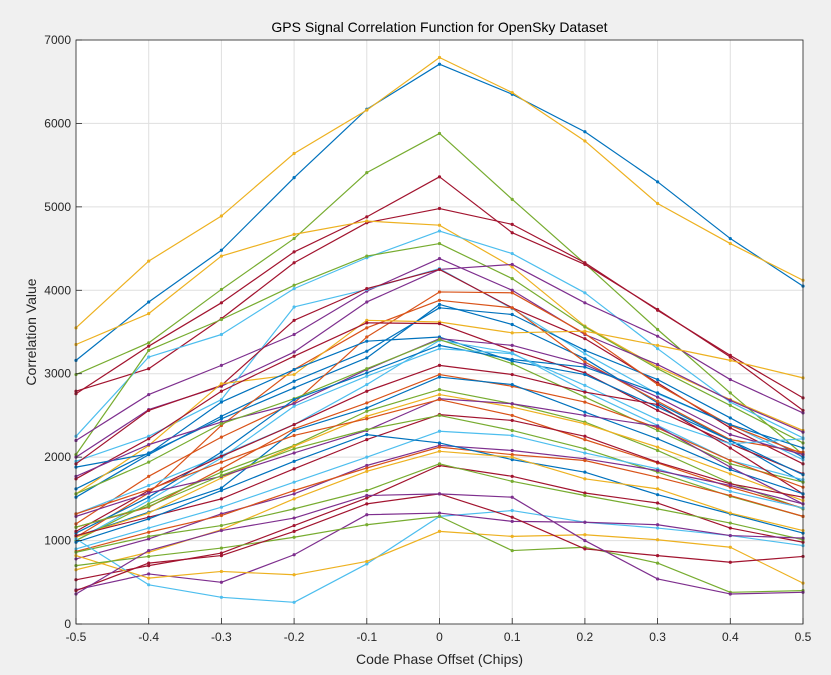 Image resolution: width=831 pixels, height=675 pixels. What do you see at coordinates (439, 544) in the screenshot?
I see `series-group` at bounding box center [439, 544].